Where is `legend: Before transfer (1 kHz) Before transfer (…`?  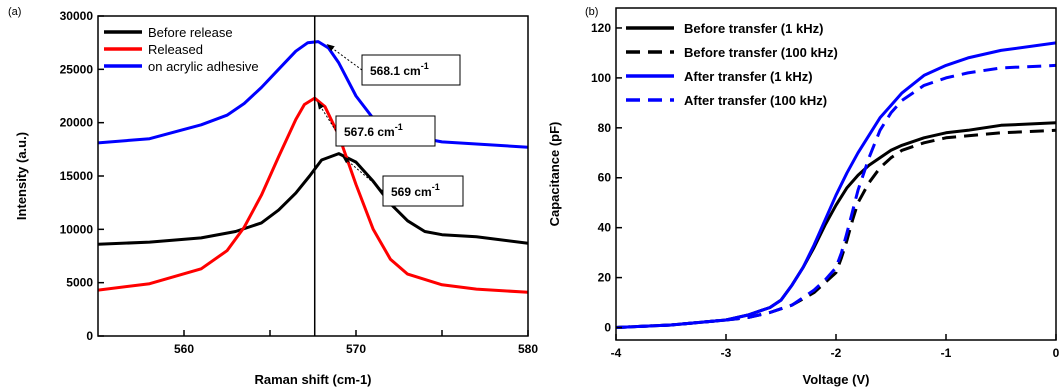
legend: Before transfer (1 kHz) Before transfer (… is located at coordinates (732, 64).